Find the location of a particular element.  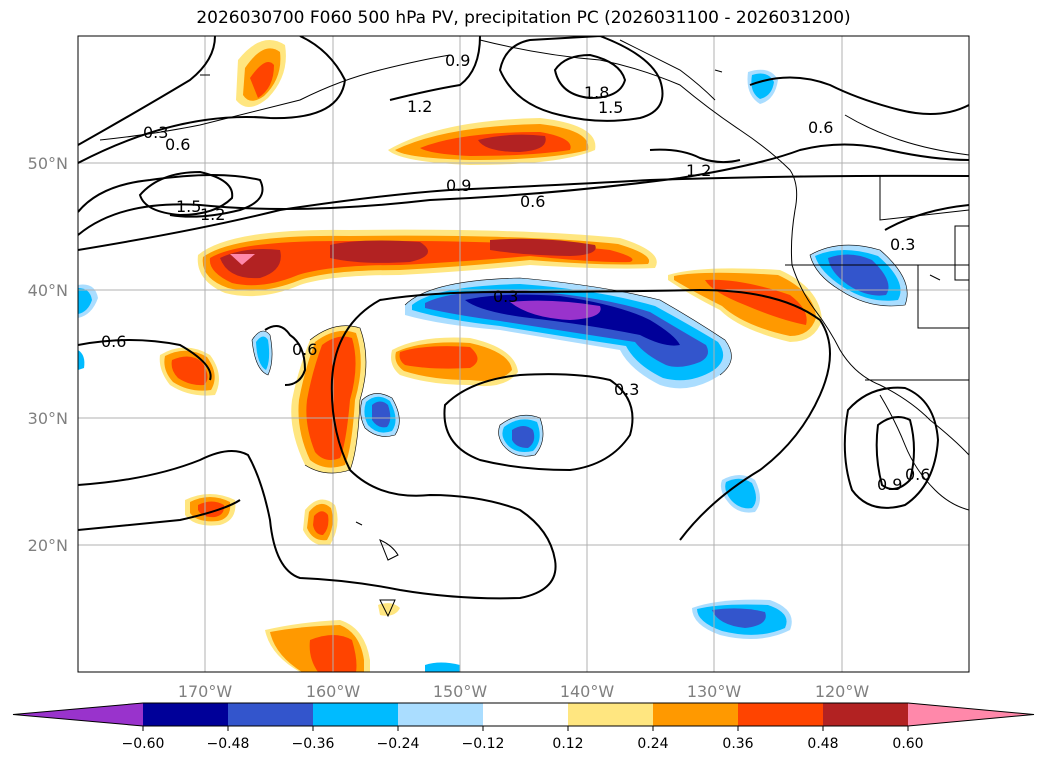

contour-label: 1.8 is located at coordinates (596, 92).